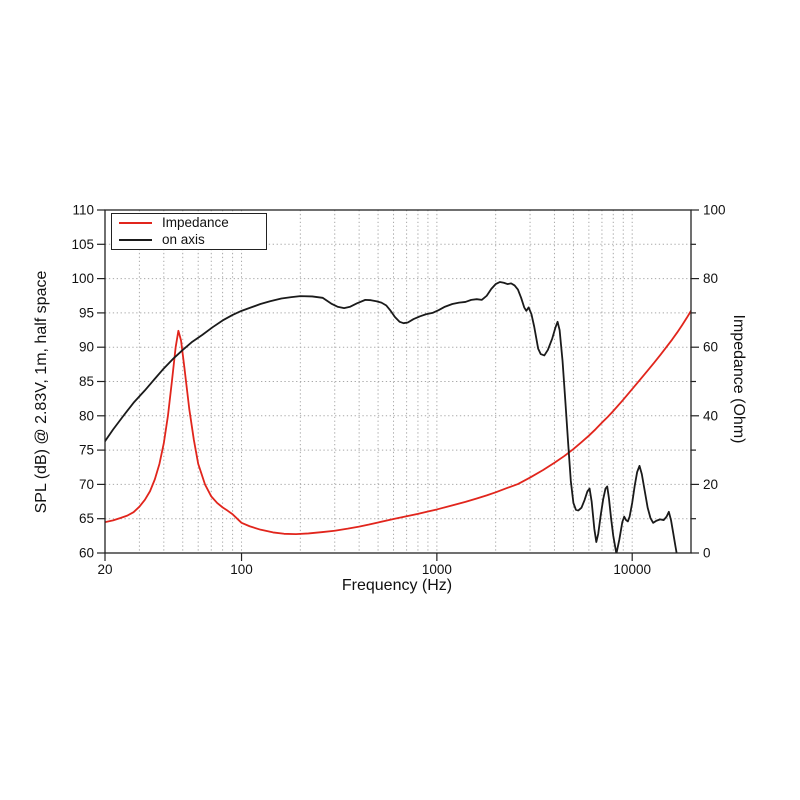 This screenshot has height=800, width=800. Describe the element at coordinates (86, 450) in the screenshot. I see `left-axis-tick-label: 75` at that location.